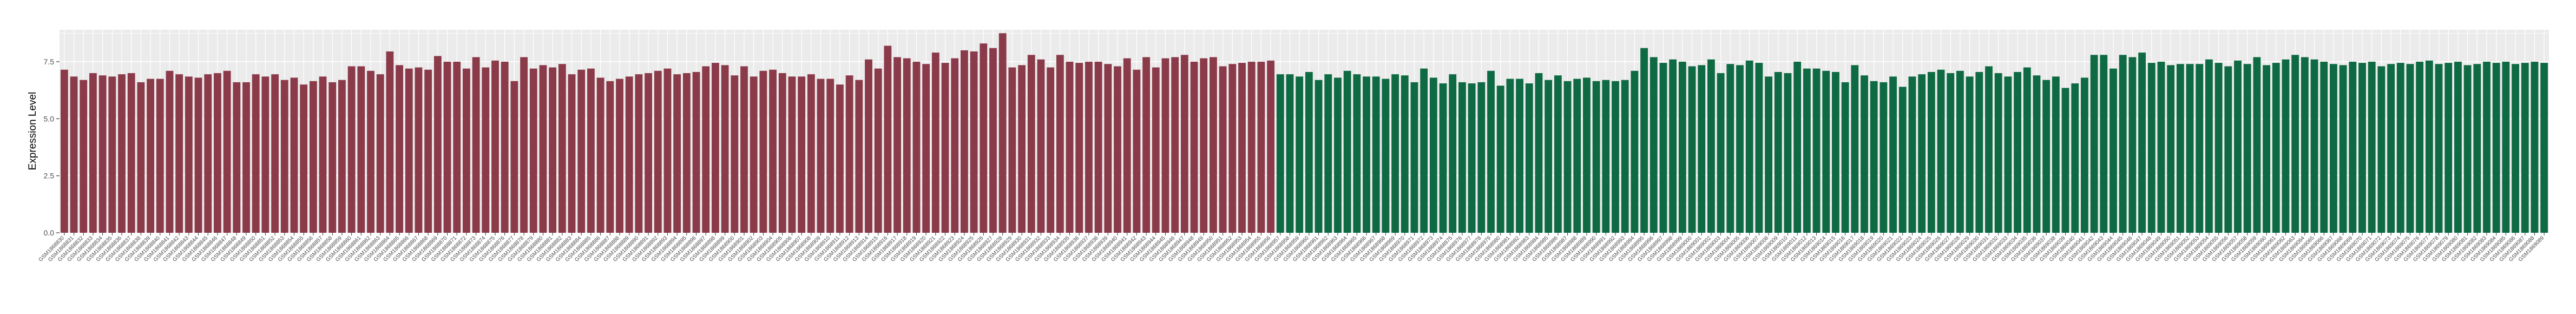 The height and width of the screenshot is (314, 2576). I want to click on bar-GSM1869080, so click(2458, 147).